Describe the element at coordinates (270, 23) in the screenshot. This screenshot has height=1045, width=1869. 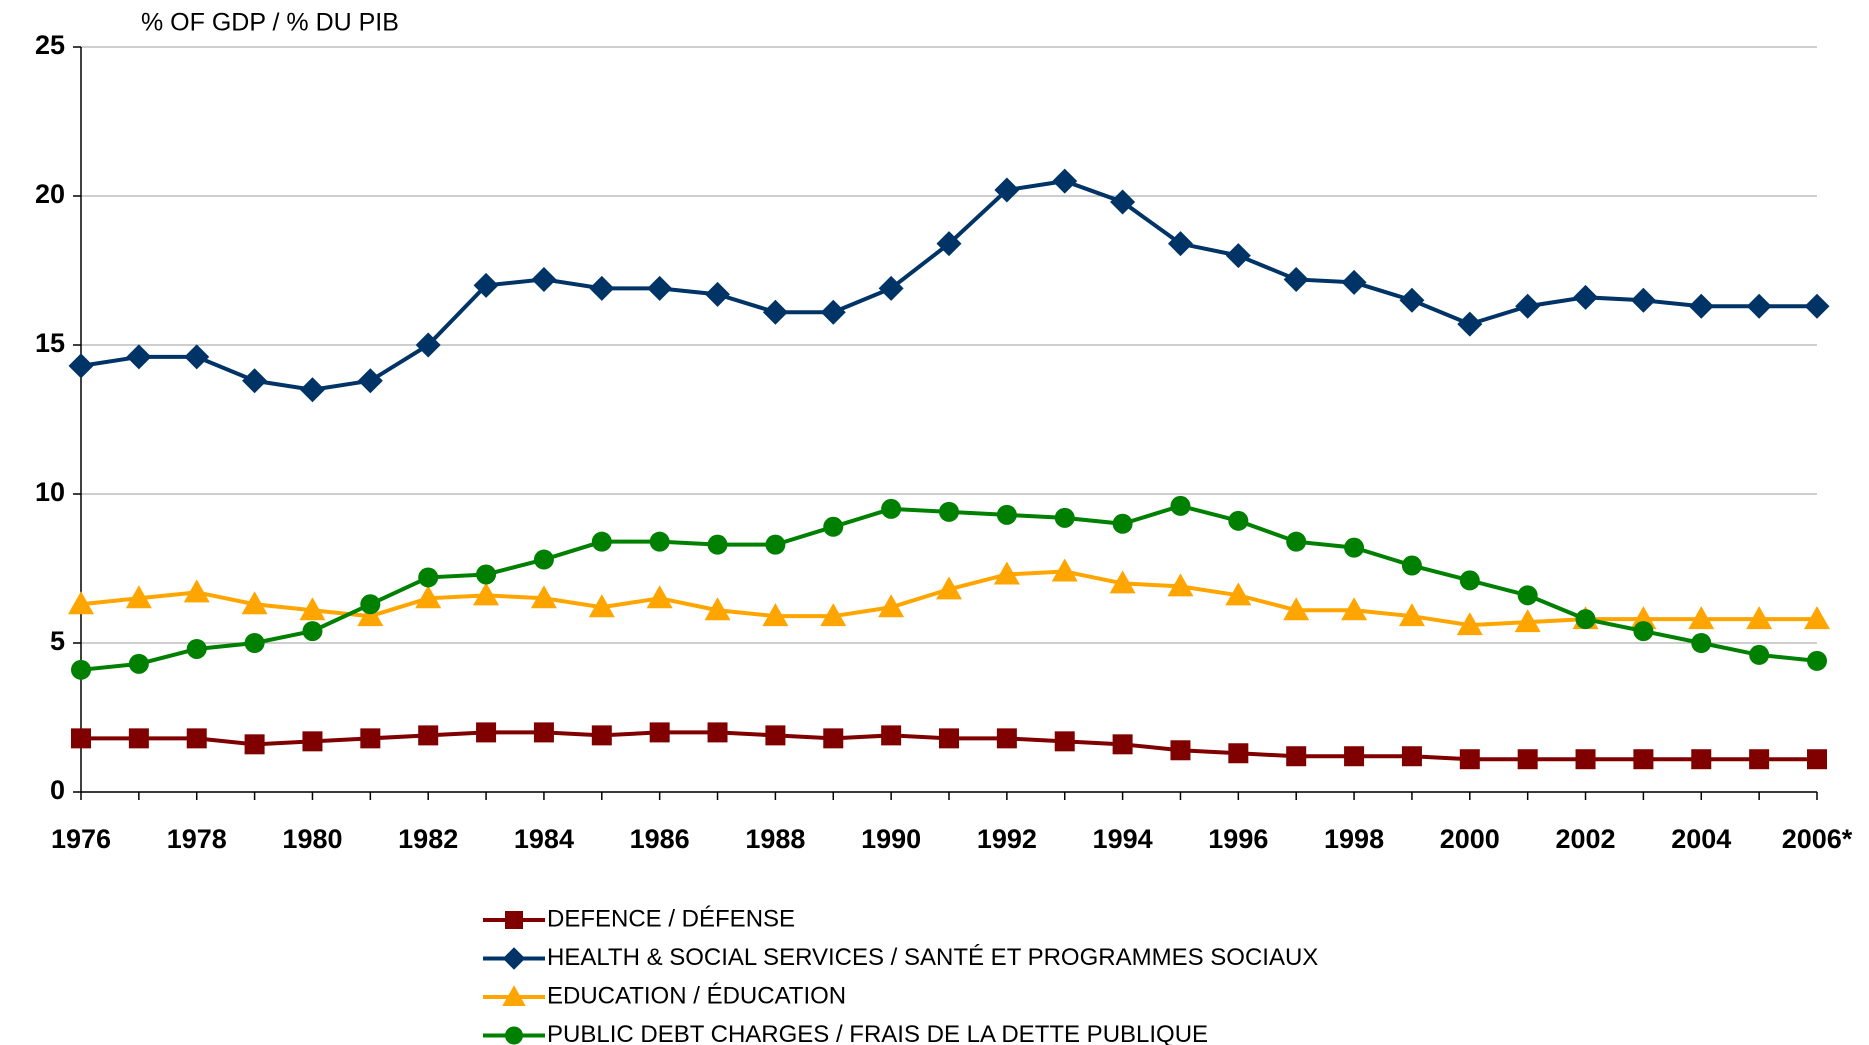
I see `y-axis-label: % OF GDP / % DU PIB` at that location.